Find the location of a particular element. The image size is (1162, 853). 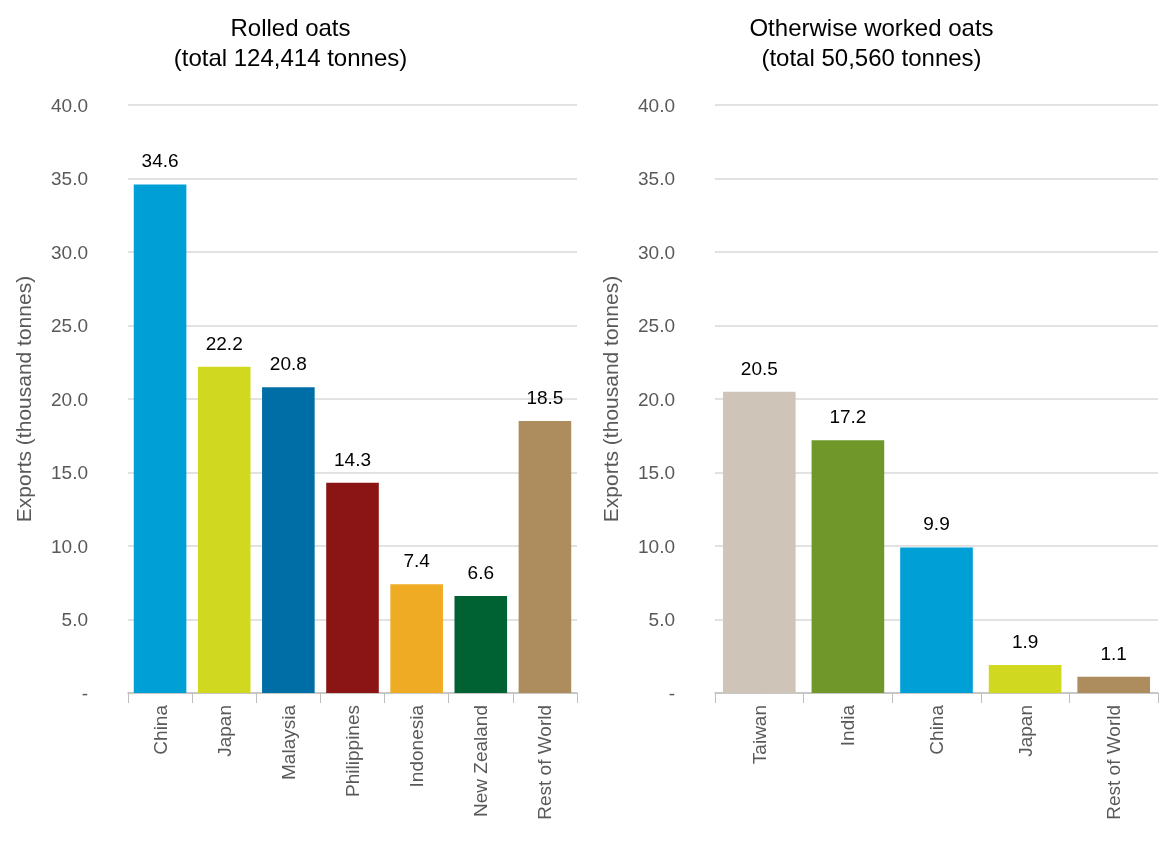

chart-title: Rolled oats is located at coordinates (290, 27).